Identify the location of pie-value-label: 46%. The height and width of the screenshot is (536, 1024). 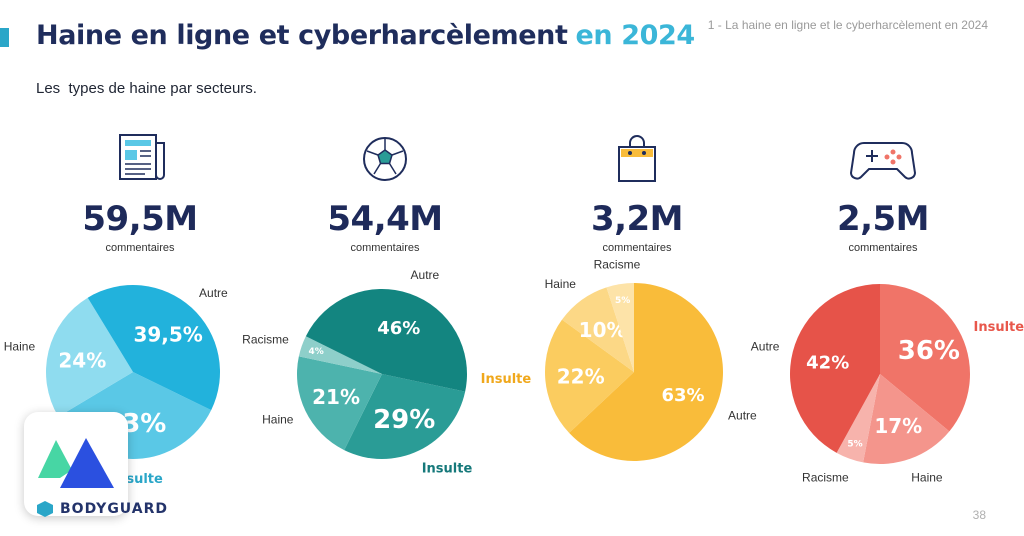
(398, 328).